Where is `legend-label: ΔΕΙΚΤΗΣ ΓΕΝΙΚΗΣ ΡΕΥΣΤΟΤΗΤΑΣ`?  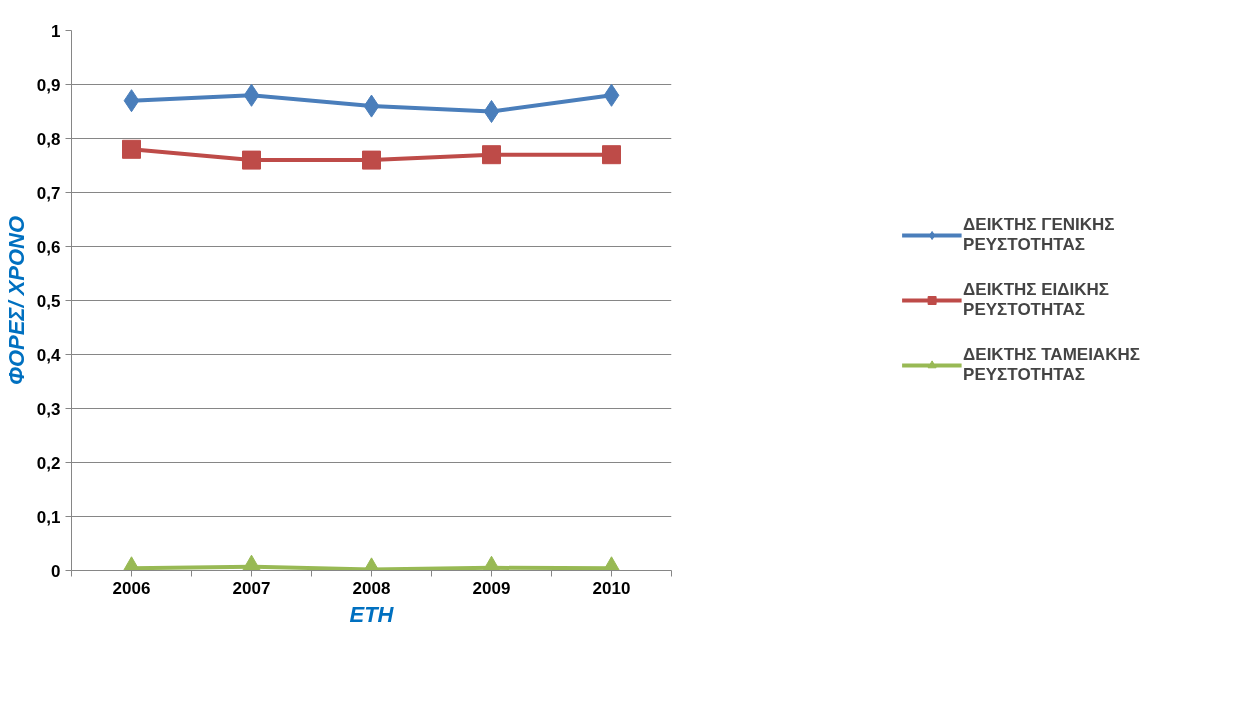 legend-label: ΔΕΙΚΤΗΣ ΓΕΝΙΚΗΣ ΡΕΥΣΤΟΤΗΤΑΣ is located at coordinates (1039, 235).